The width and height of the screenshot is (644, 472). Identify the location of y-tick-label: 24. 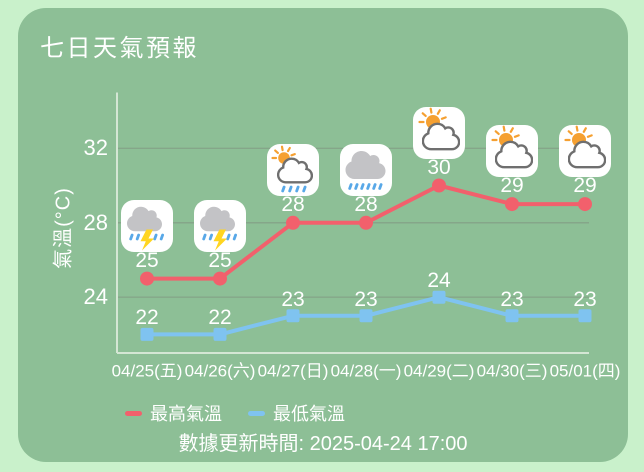
(95, 297).